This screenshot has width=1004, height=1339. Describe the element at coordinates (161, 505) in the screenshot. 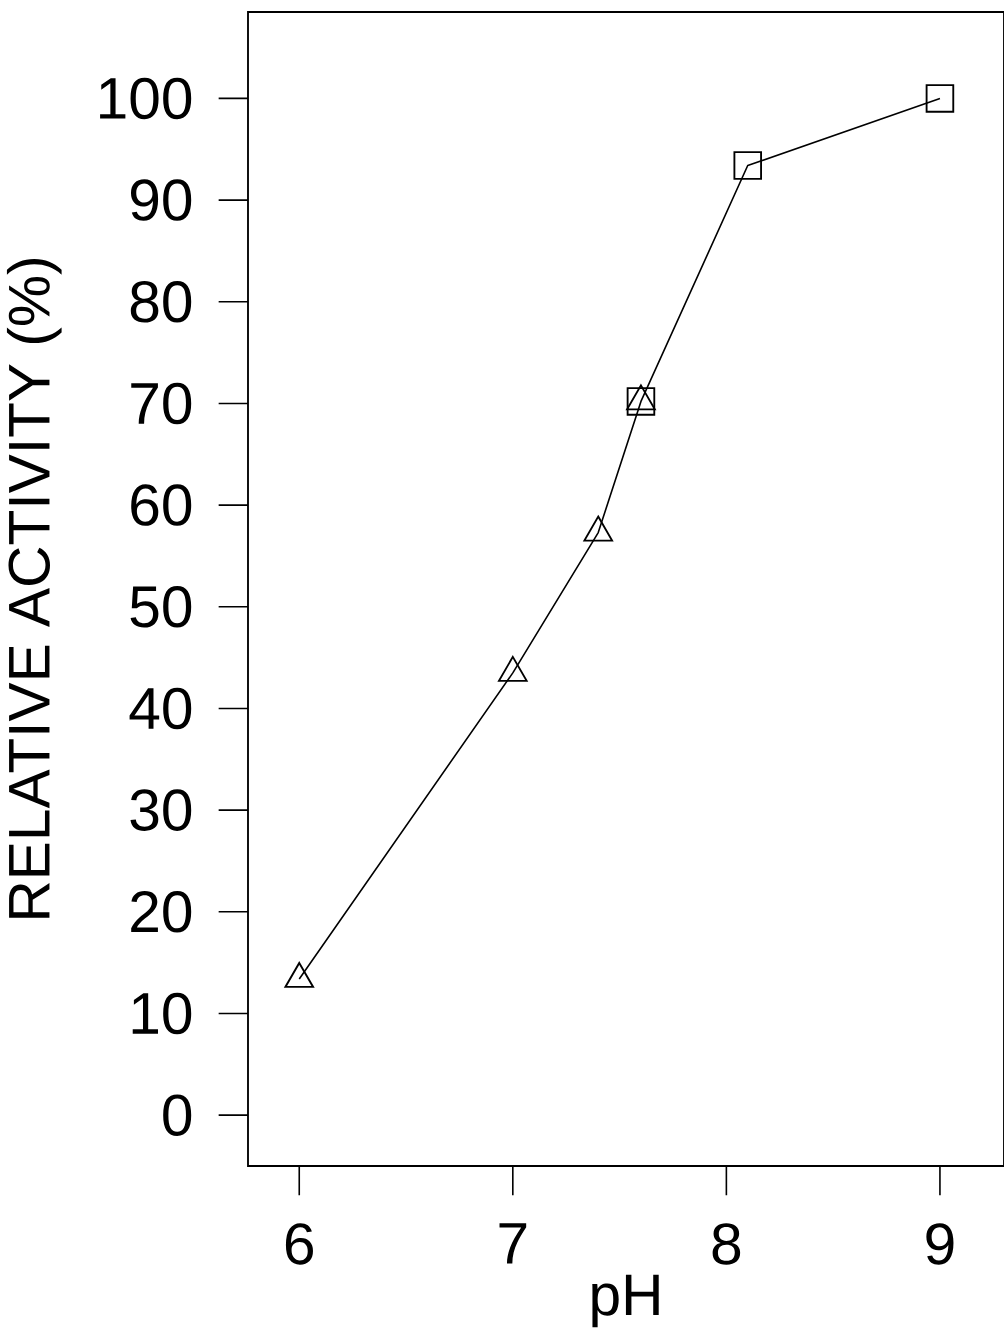

I see `y-tick-label: 60` at that location.